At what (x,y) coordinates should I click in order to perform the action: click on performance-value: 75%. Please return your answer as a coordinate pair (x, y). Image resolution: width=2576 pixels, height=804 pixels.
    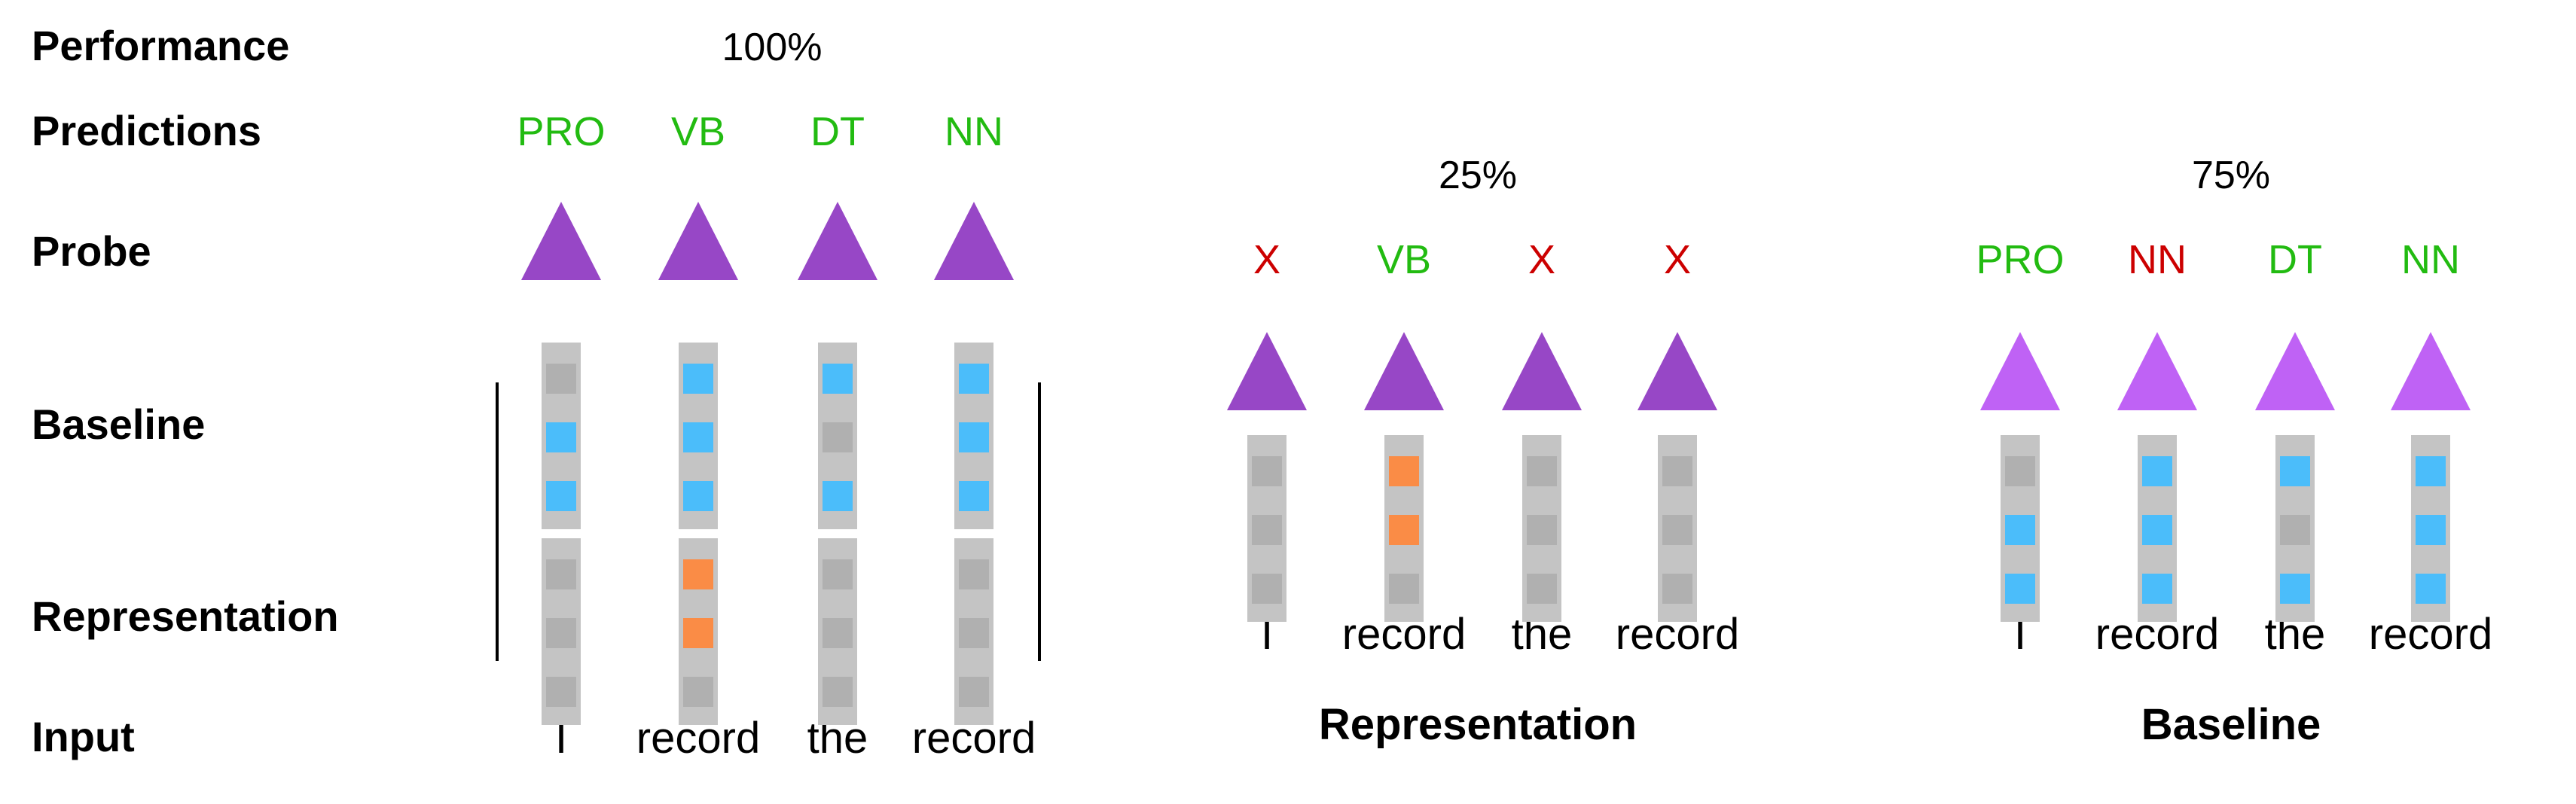
    Looking at the image, I should click on (2231, 175).